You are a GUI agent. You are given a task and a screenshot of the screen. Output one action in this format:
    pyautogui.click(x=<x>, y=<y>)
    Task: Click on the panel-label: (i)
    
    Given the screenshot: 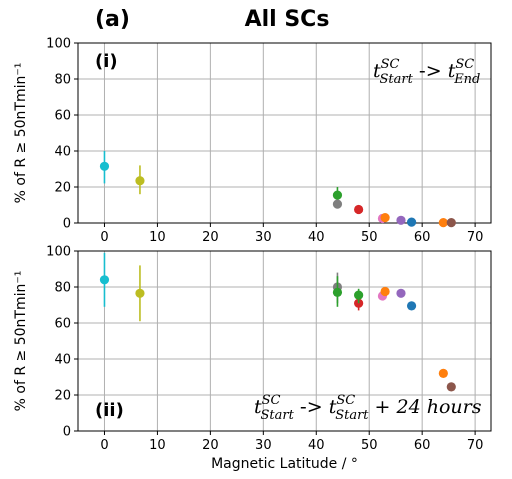 What is the action you would take?
    pyautogui.click(x=106, y=61)
    